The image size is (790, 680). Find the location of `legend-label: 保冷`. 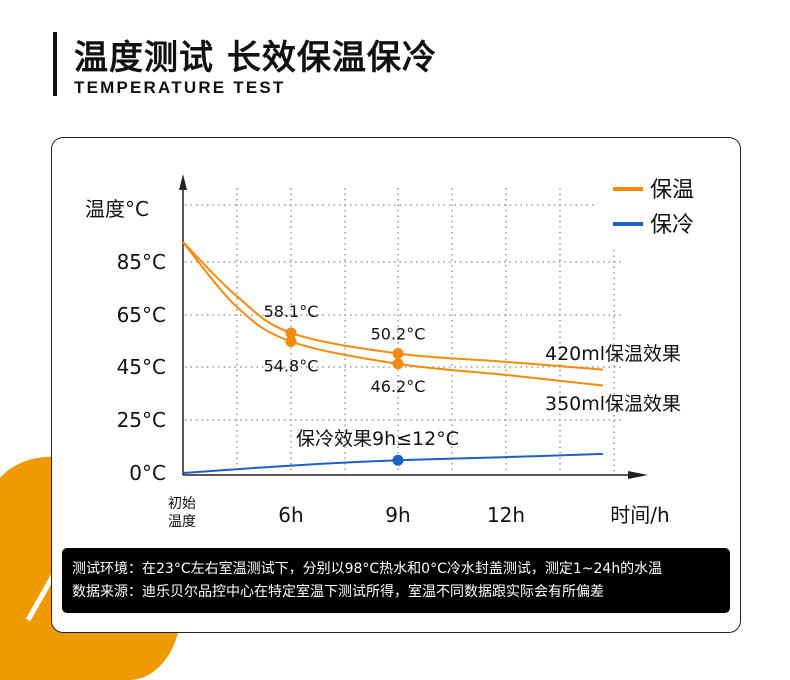

legend-label: 保冷 is located at coordinates (672, 225).